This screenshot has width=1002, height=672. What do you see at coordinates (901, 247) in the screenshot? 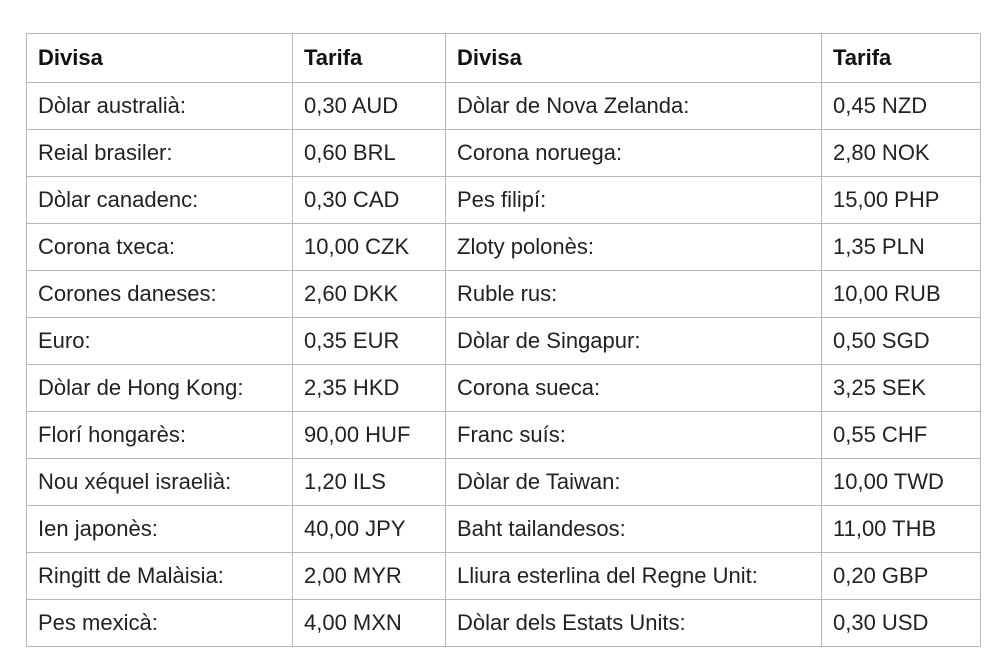
I see `rate-value-cell: 1,35 PLN` at bounding box center [901, 247].